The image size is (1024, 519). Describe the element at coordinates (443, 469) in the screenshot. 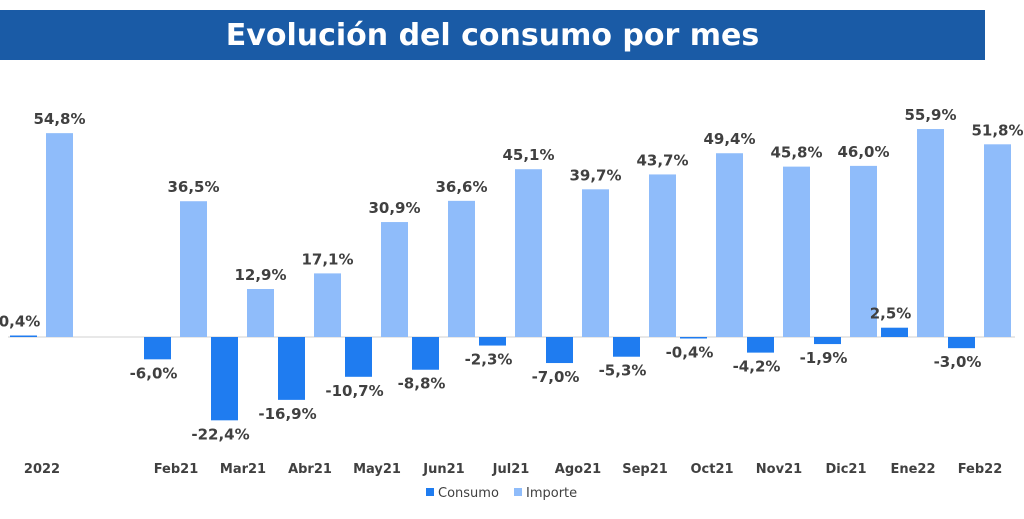

I see `x-tick-label: Jun21` at that location.